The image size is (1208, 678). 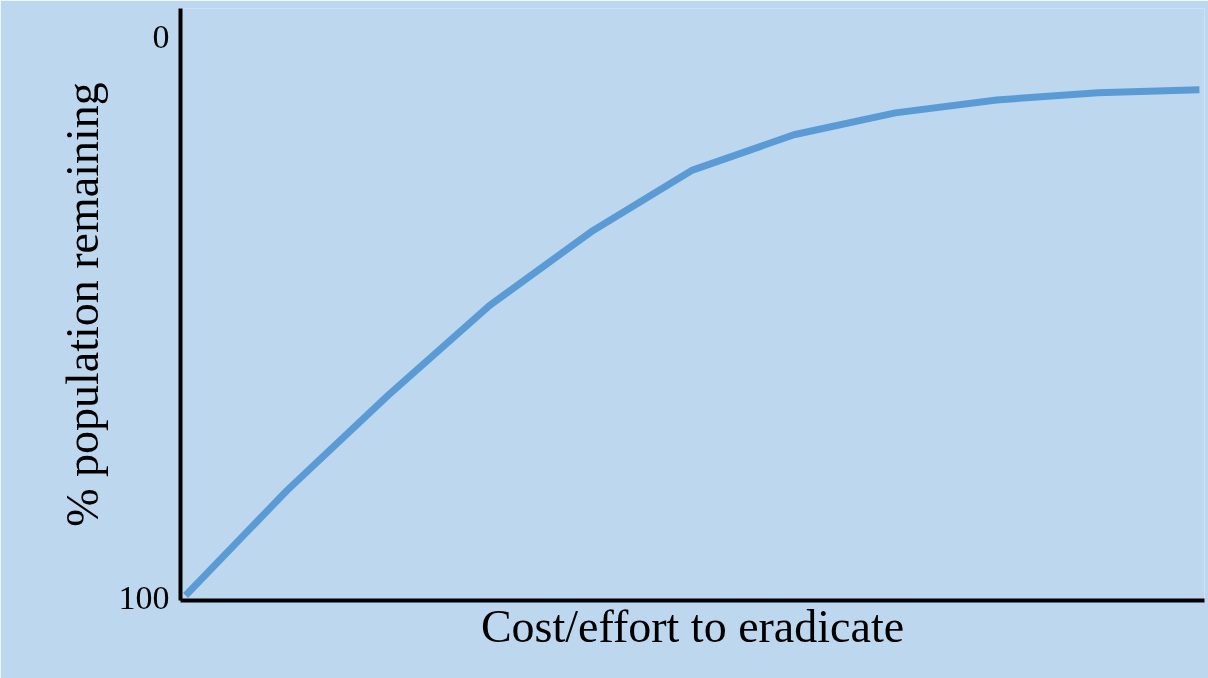 I want to click on y-axis-title: % population remaining, so click(x=82, y=304).